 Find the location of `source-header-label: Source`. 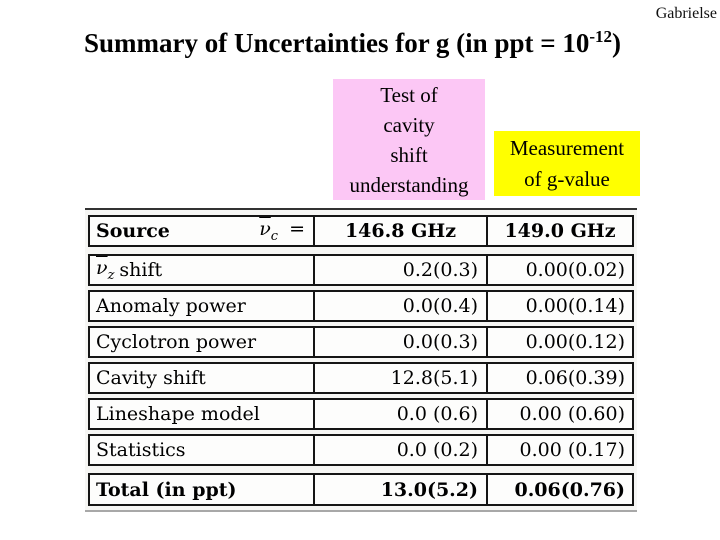

source-header-label: Source is located at coordinates (133, 231).